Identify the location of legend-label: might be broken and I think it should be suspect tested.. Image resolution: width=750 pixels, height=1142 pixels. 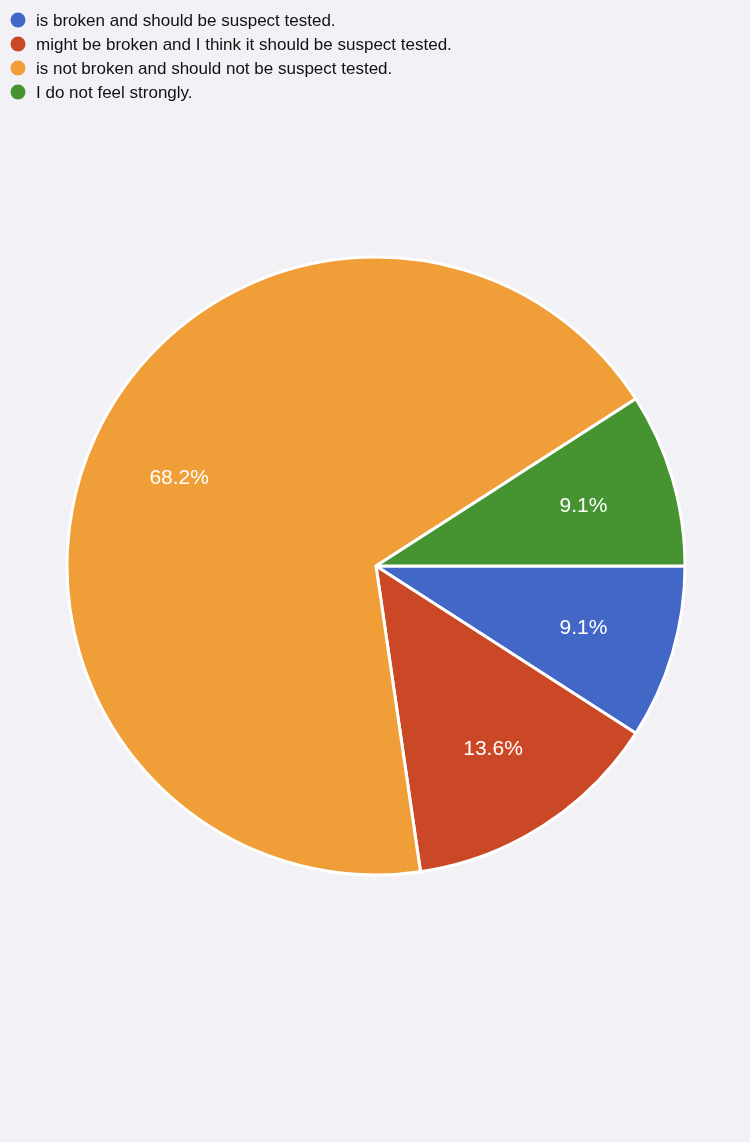
(244, 44).